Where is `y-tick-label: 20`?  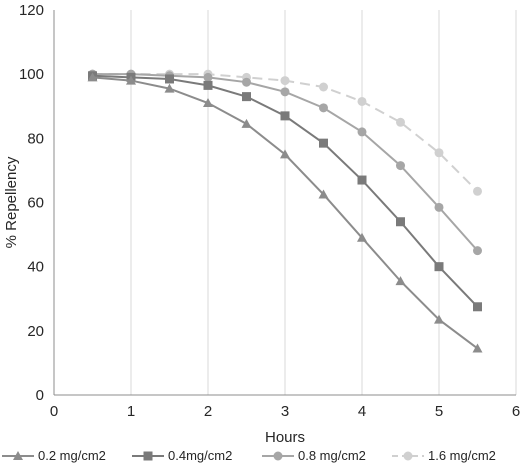
y-tick-label: 20 is located at coordinates (35, 331).